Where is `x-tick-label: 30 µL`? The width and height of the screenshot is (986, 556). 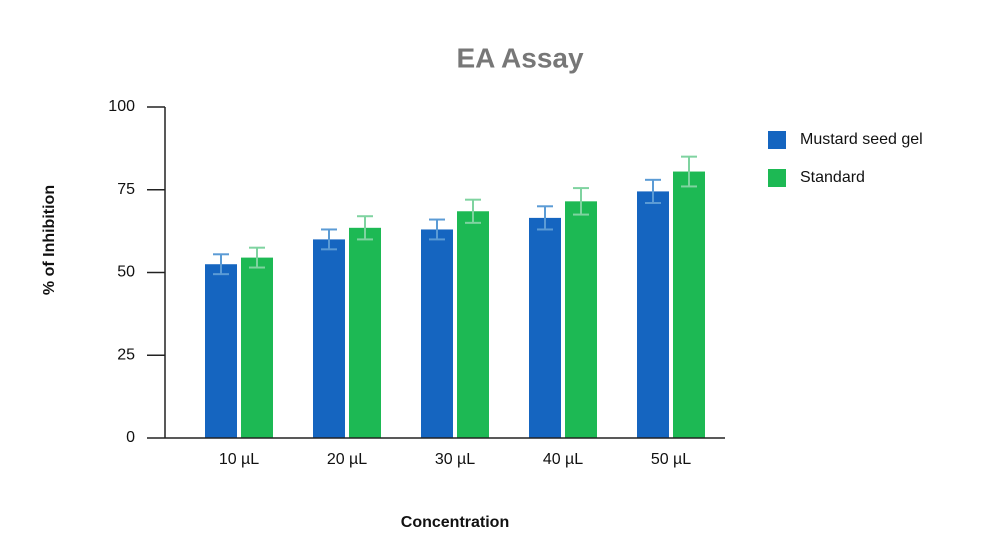 x-tick-label: 30 µL is located at coordinates (455, 459).